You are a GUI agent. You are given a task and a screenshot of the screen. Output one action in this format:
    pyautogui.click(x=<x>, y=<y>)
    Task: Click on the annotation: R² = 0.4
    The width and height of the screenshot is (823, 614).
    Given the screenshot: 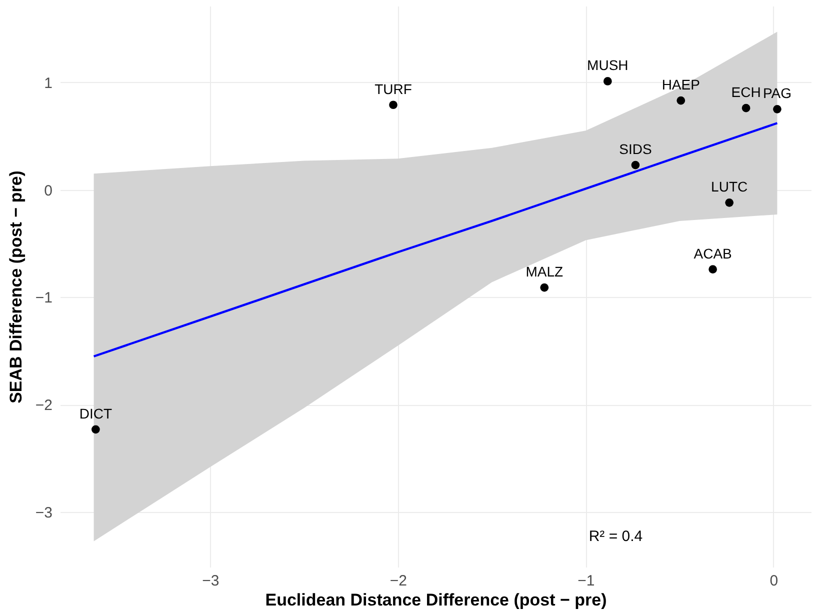 What is the action you would take?
    pyautogui.click(x=615, y=537)
    